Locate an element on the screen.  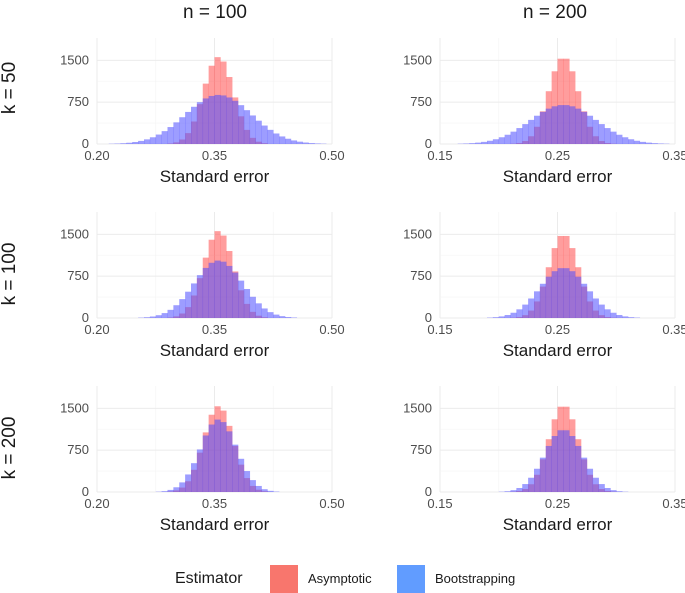
strip-label-col-2: n = 200 is located at coordinates (555, 12).